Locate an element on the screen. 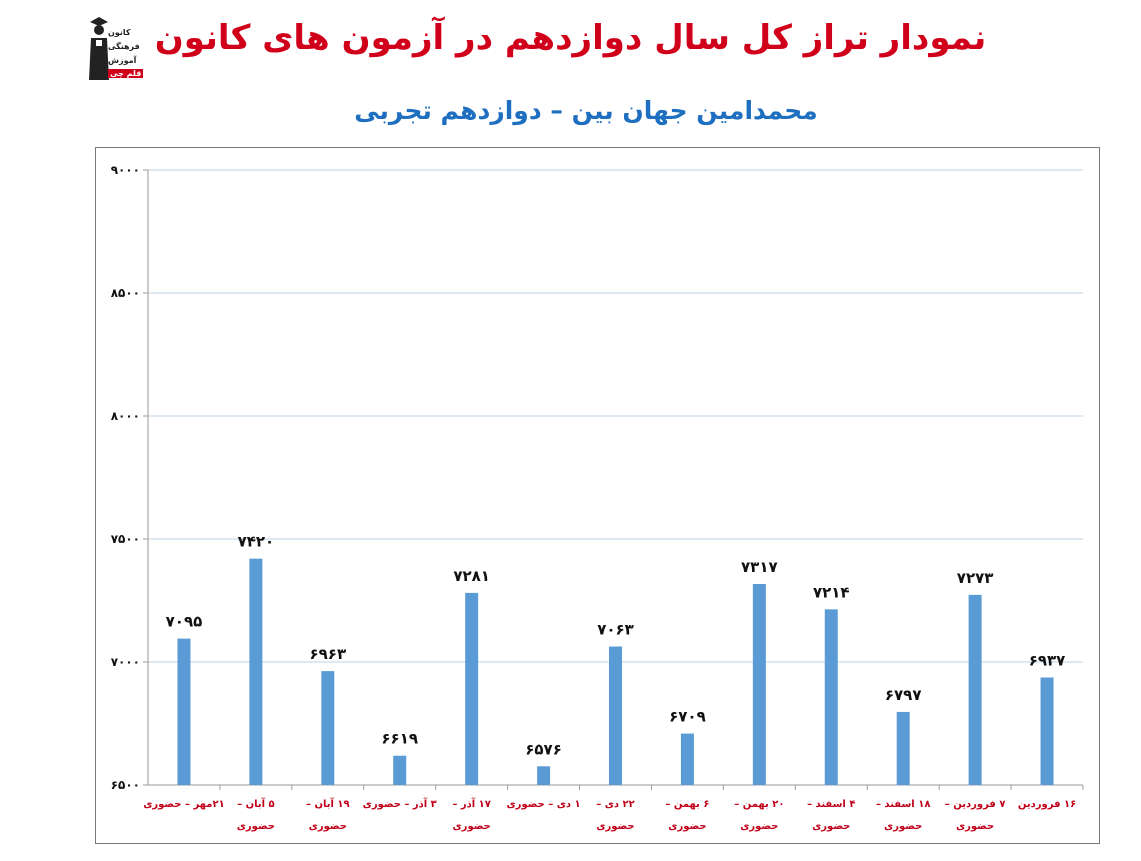 The width and height of the screenshot is (1141, 861). category-label: ۲۲ دی – is located at coordinates (615, 804).